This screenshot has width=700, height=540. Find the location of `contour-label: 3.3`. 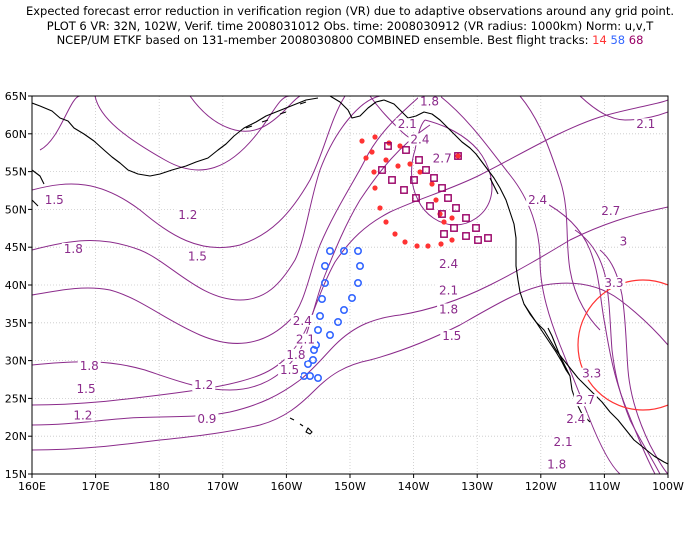

contour-label: 3.3 is located at coordinates (591, 374).